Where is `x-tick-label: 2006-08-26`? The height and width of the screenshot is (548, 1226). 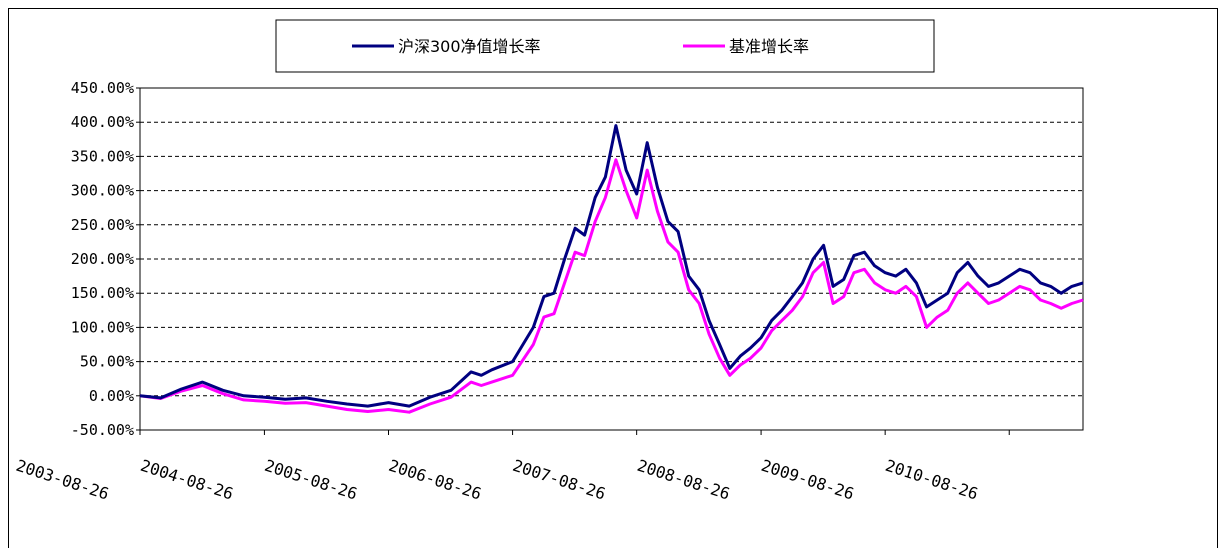 x-tick-label: 2006-08-26 is located at coordinates (434, 480).